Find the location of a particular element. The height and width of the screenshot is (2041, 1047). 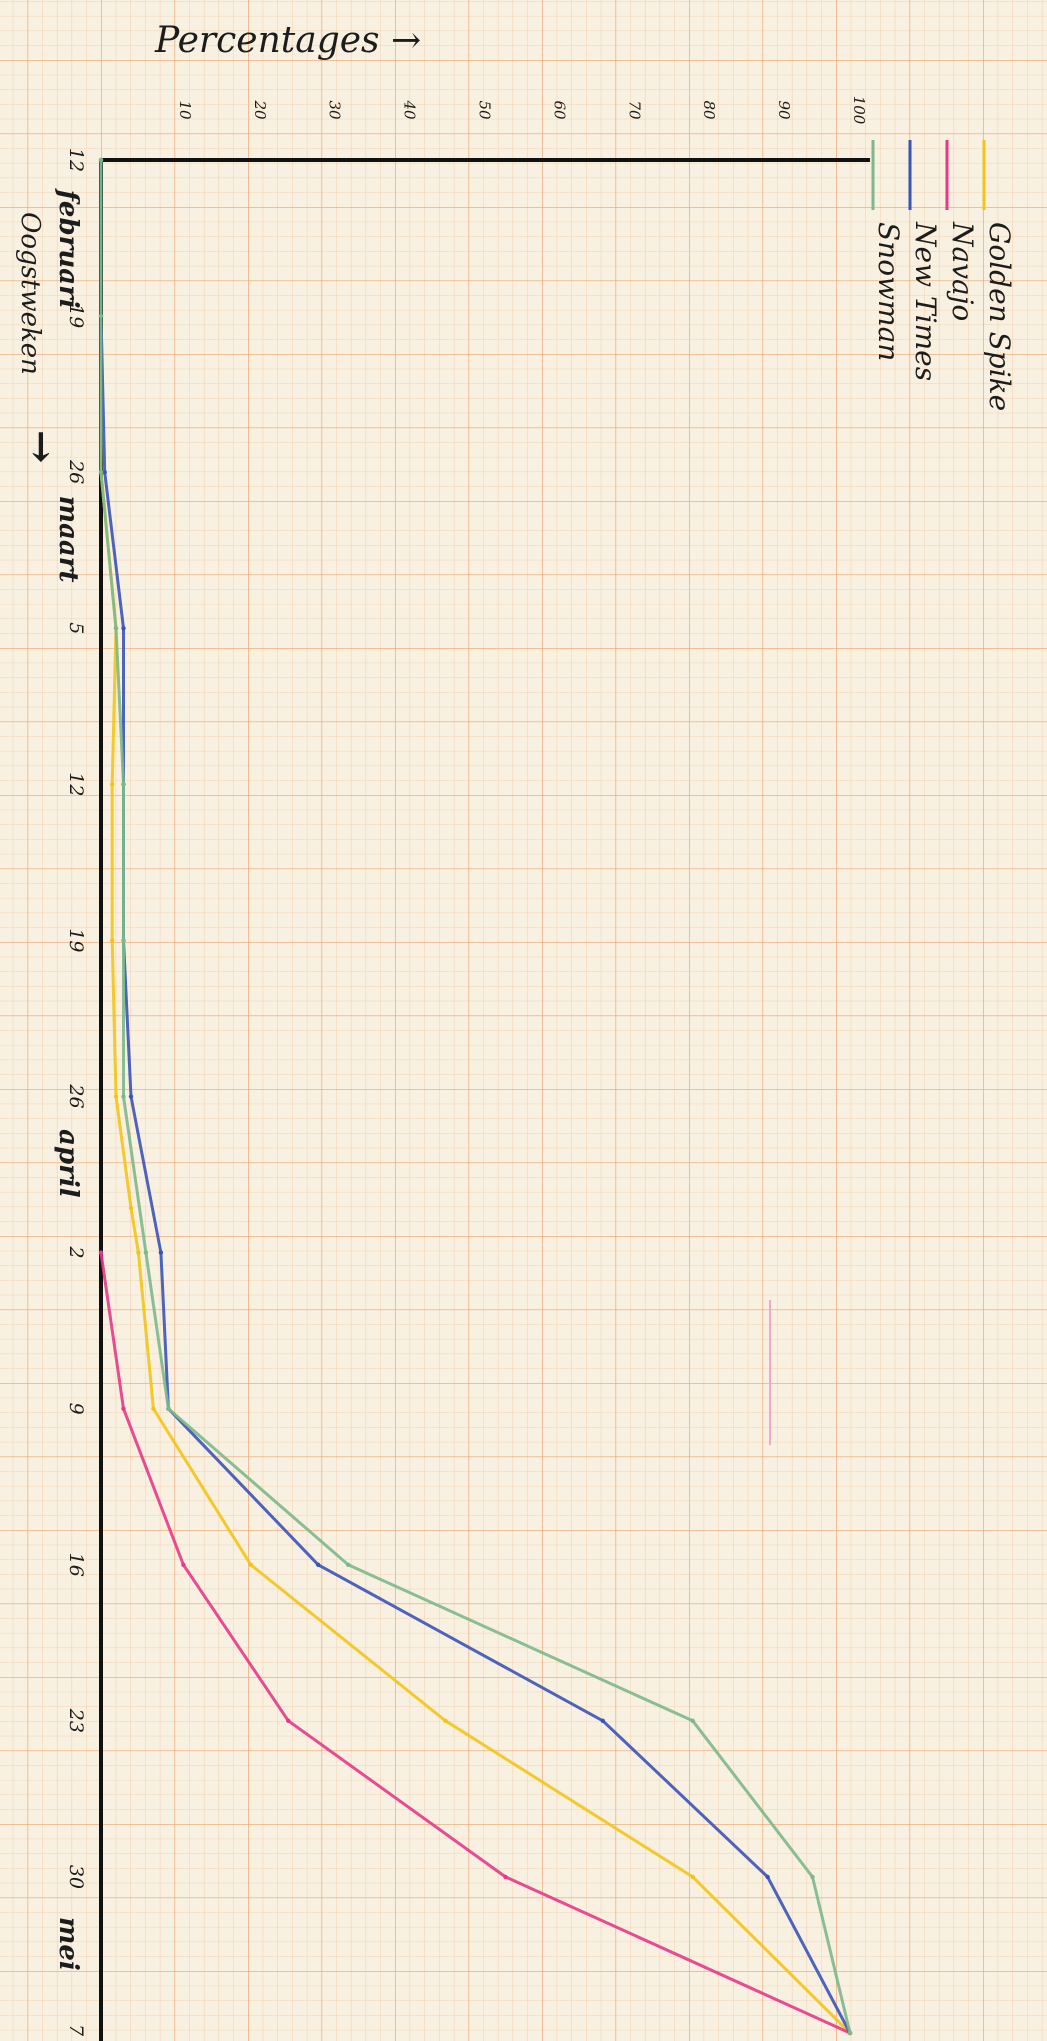

month-labels: februari maart april mei is located at coordinates (68, 1079).